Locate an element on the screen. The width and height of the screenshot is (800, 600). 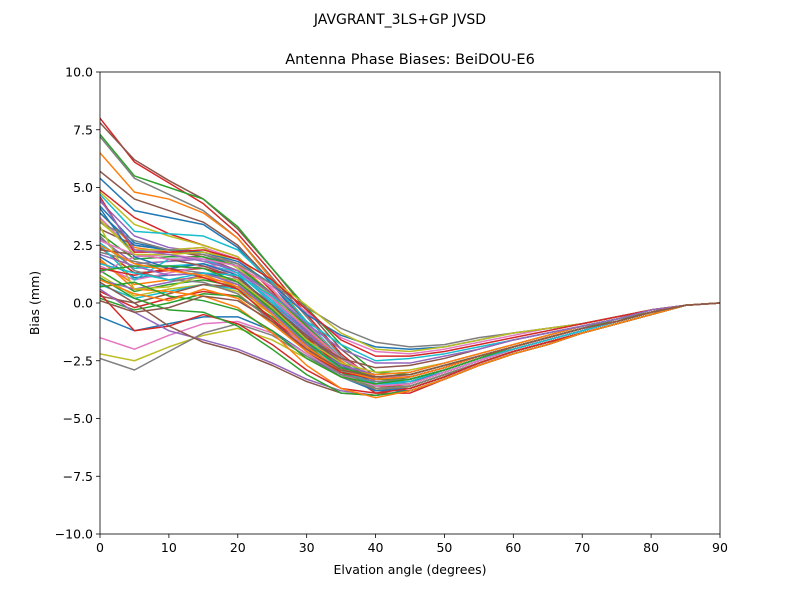
x-tick-label: 70 is located at coordinates (582, 547).